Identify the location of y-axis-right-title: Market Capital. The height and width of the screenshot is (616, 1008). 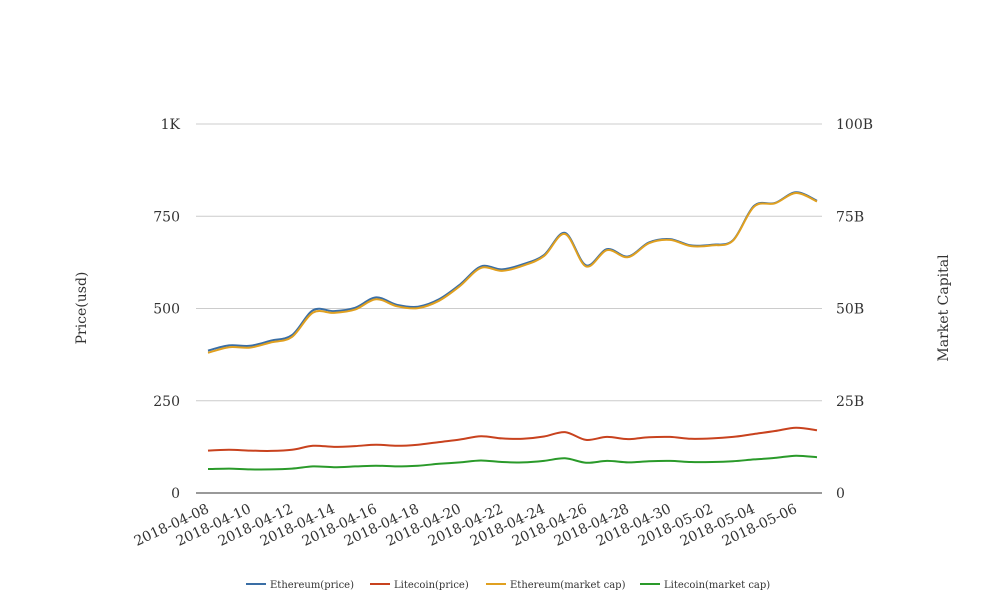
(944, 308).